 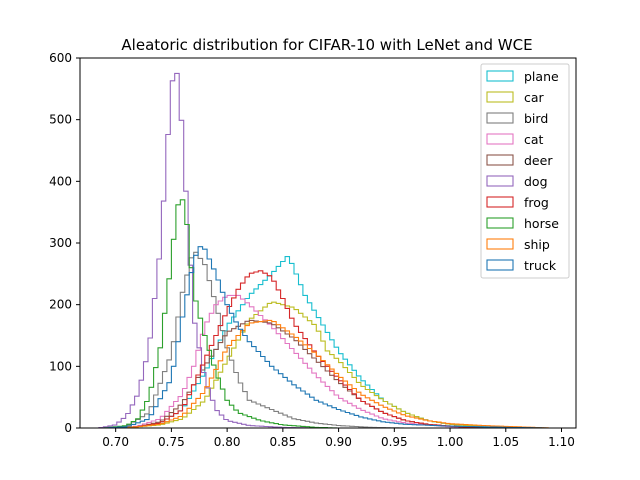 I want to click on y-tick-label: 100, so click(x=60, y=366).